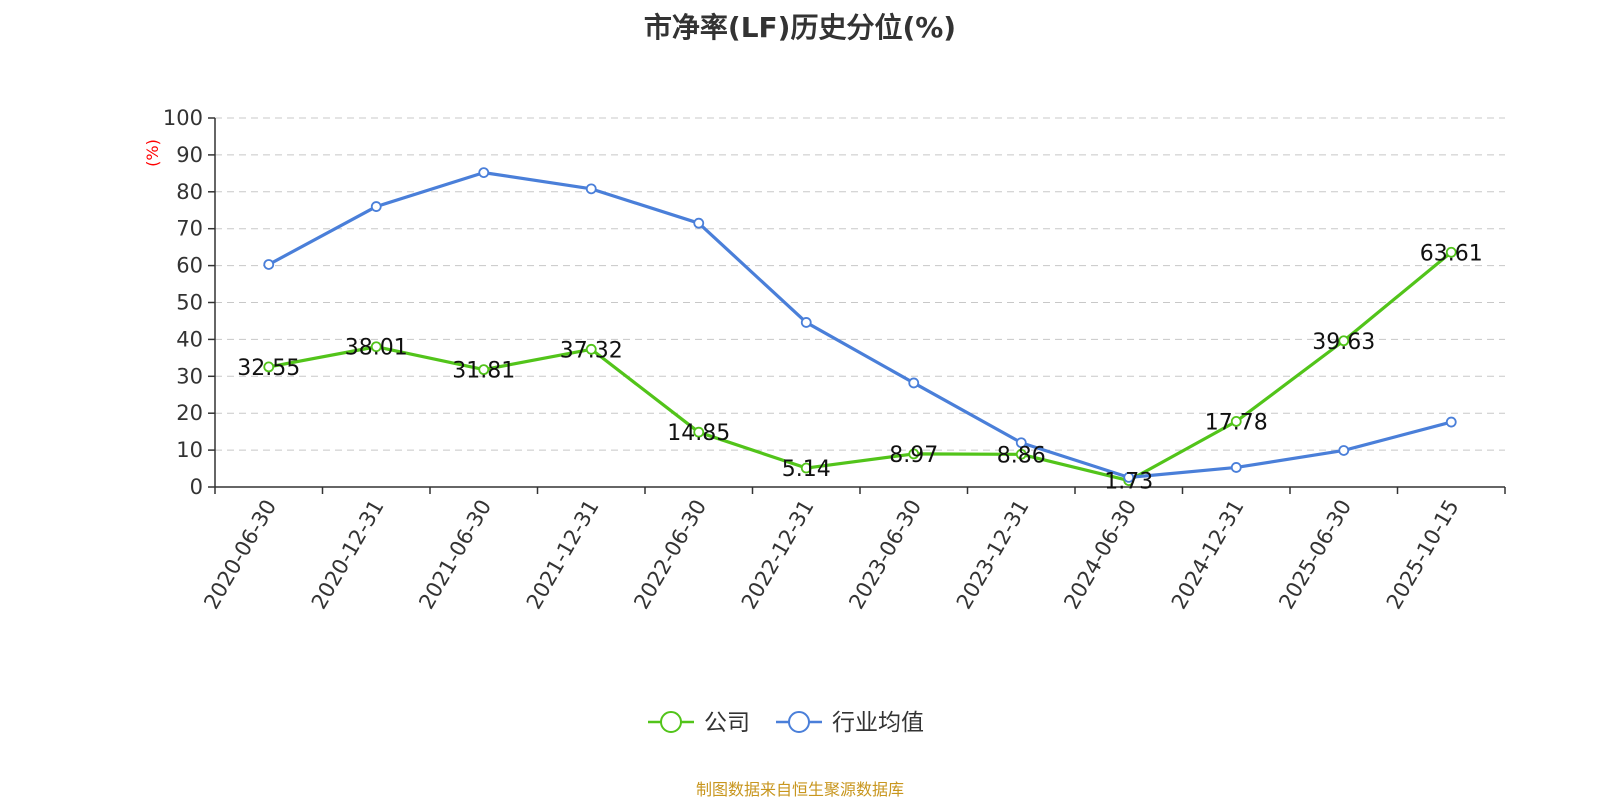  Describe the element at coordinates (670, 555) in the screenshot. I see `x-tick-label: 2022-06-30` at that location.